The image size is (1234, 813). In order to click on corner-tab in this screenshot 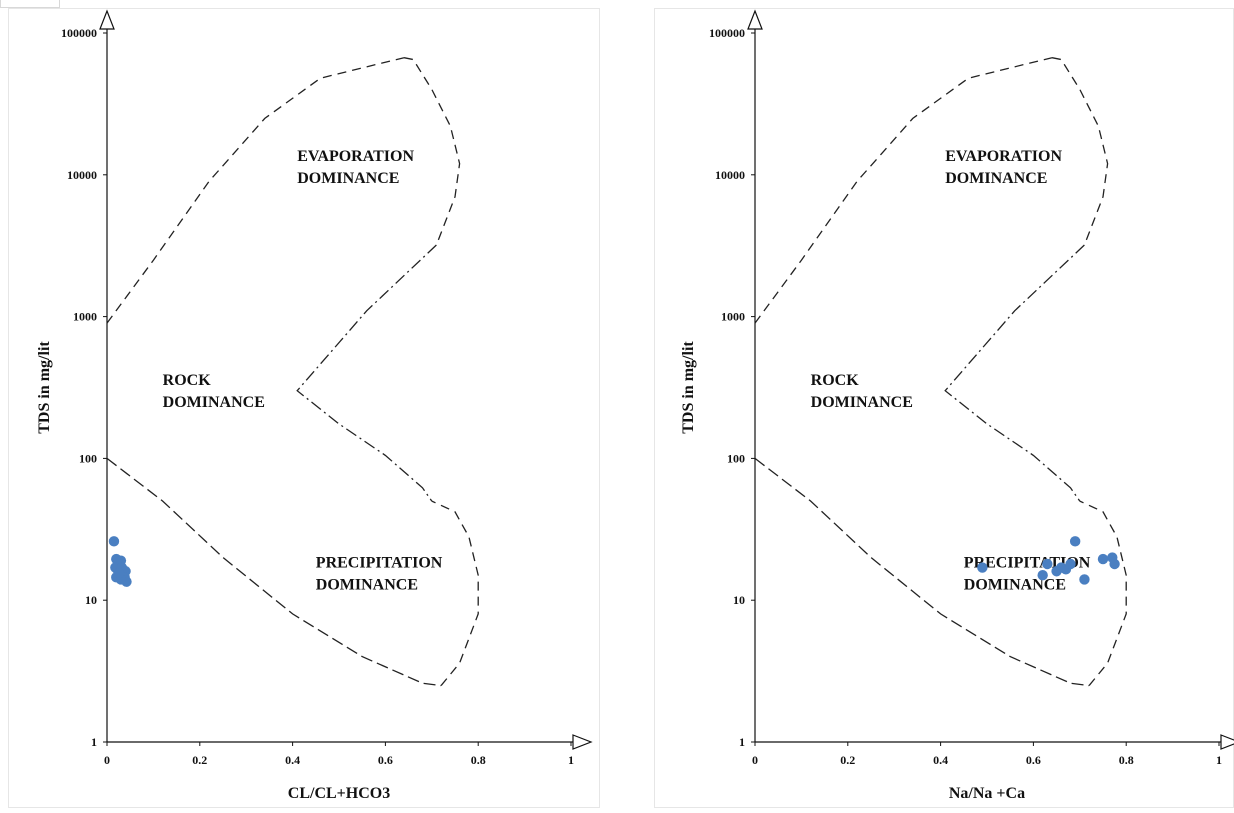, I will do `click(30, 4)`.